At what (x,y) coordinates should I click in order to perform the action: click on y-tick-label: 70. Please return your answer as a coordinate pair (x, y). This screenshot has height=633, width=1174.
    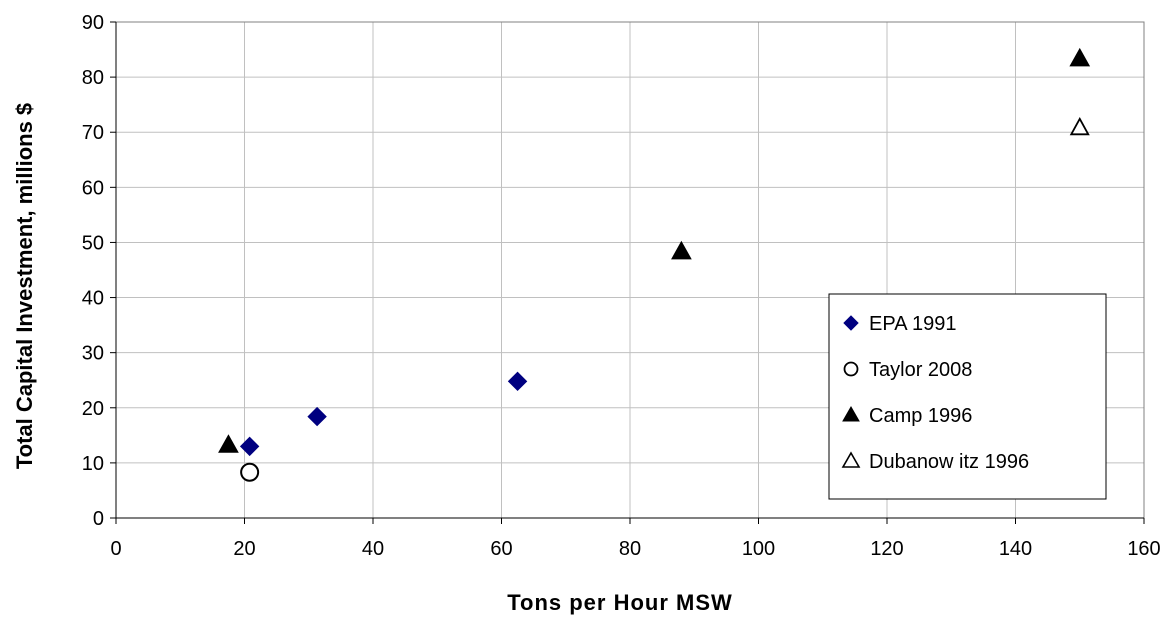
    Looking at the image, I should click on (93, 133).